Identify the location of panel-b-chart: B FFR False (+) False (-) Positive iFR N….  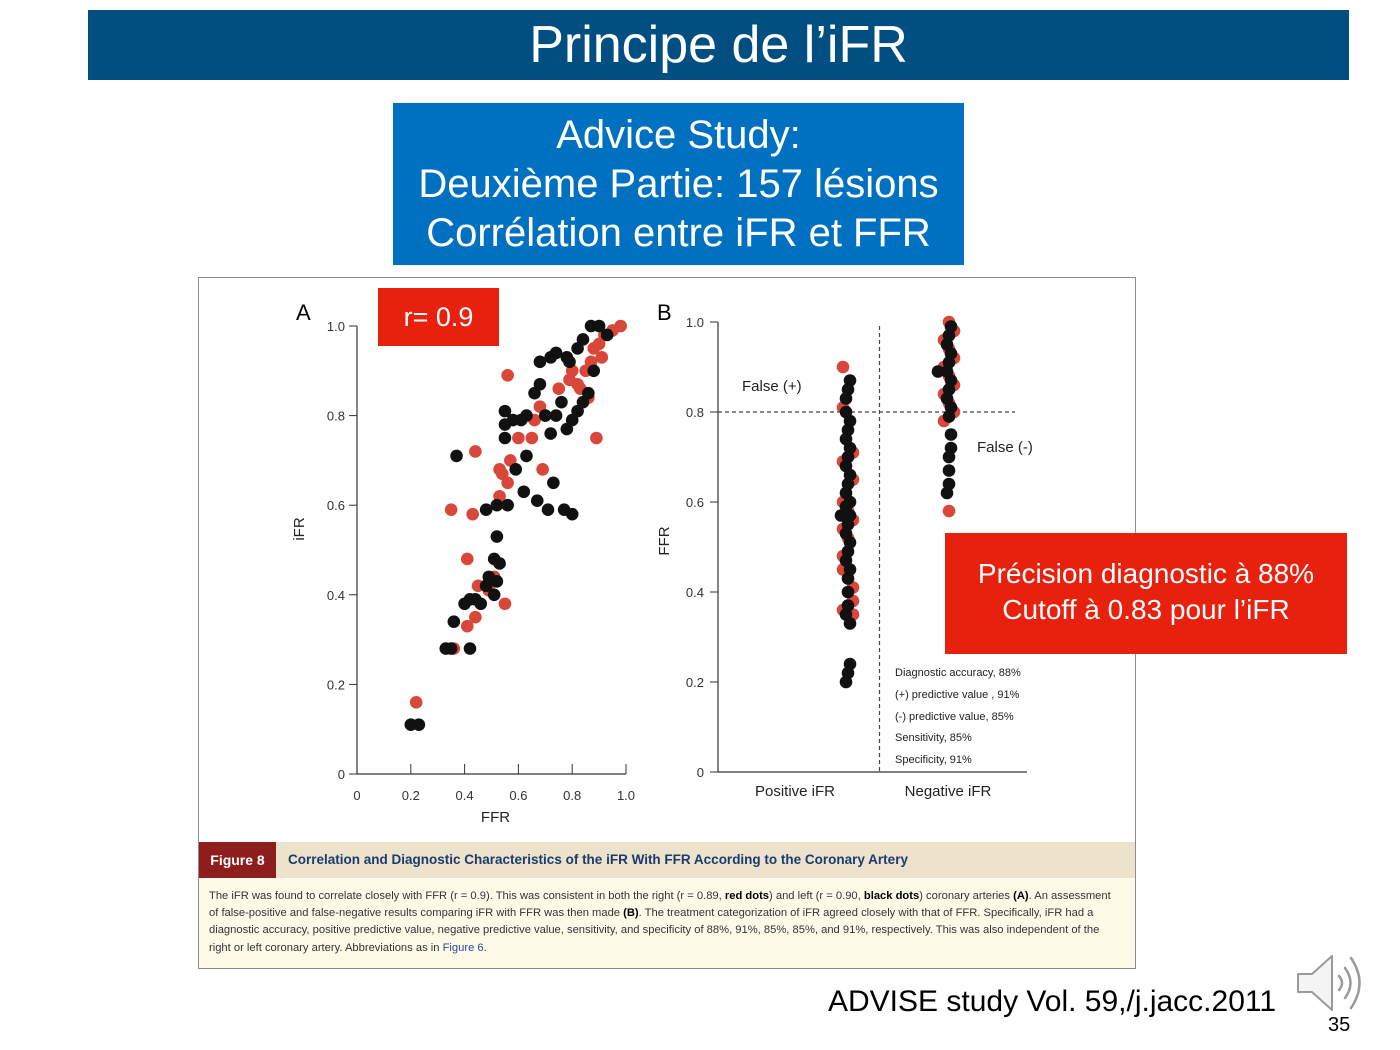
(844, 550).